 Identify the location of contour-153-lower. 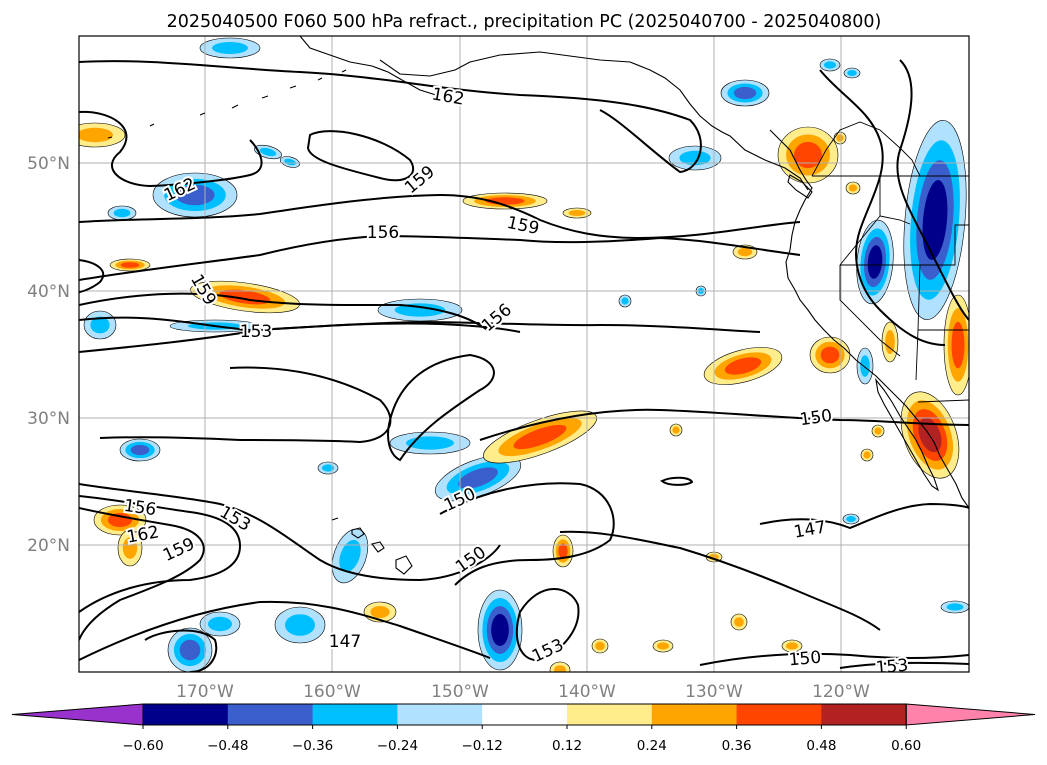
(300, 337).